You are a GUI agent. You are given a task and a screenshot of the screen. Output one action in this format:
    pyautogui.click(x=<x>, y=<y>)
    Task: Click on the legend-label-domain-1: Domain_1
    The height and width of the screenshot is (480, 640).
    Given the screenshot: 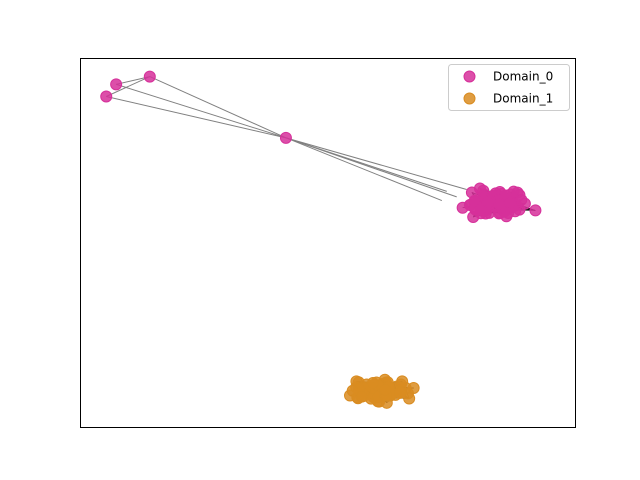 What is the action you would take?
    pyautogui.click(x=523, y=99)
    